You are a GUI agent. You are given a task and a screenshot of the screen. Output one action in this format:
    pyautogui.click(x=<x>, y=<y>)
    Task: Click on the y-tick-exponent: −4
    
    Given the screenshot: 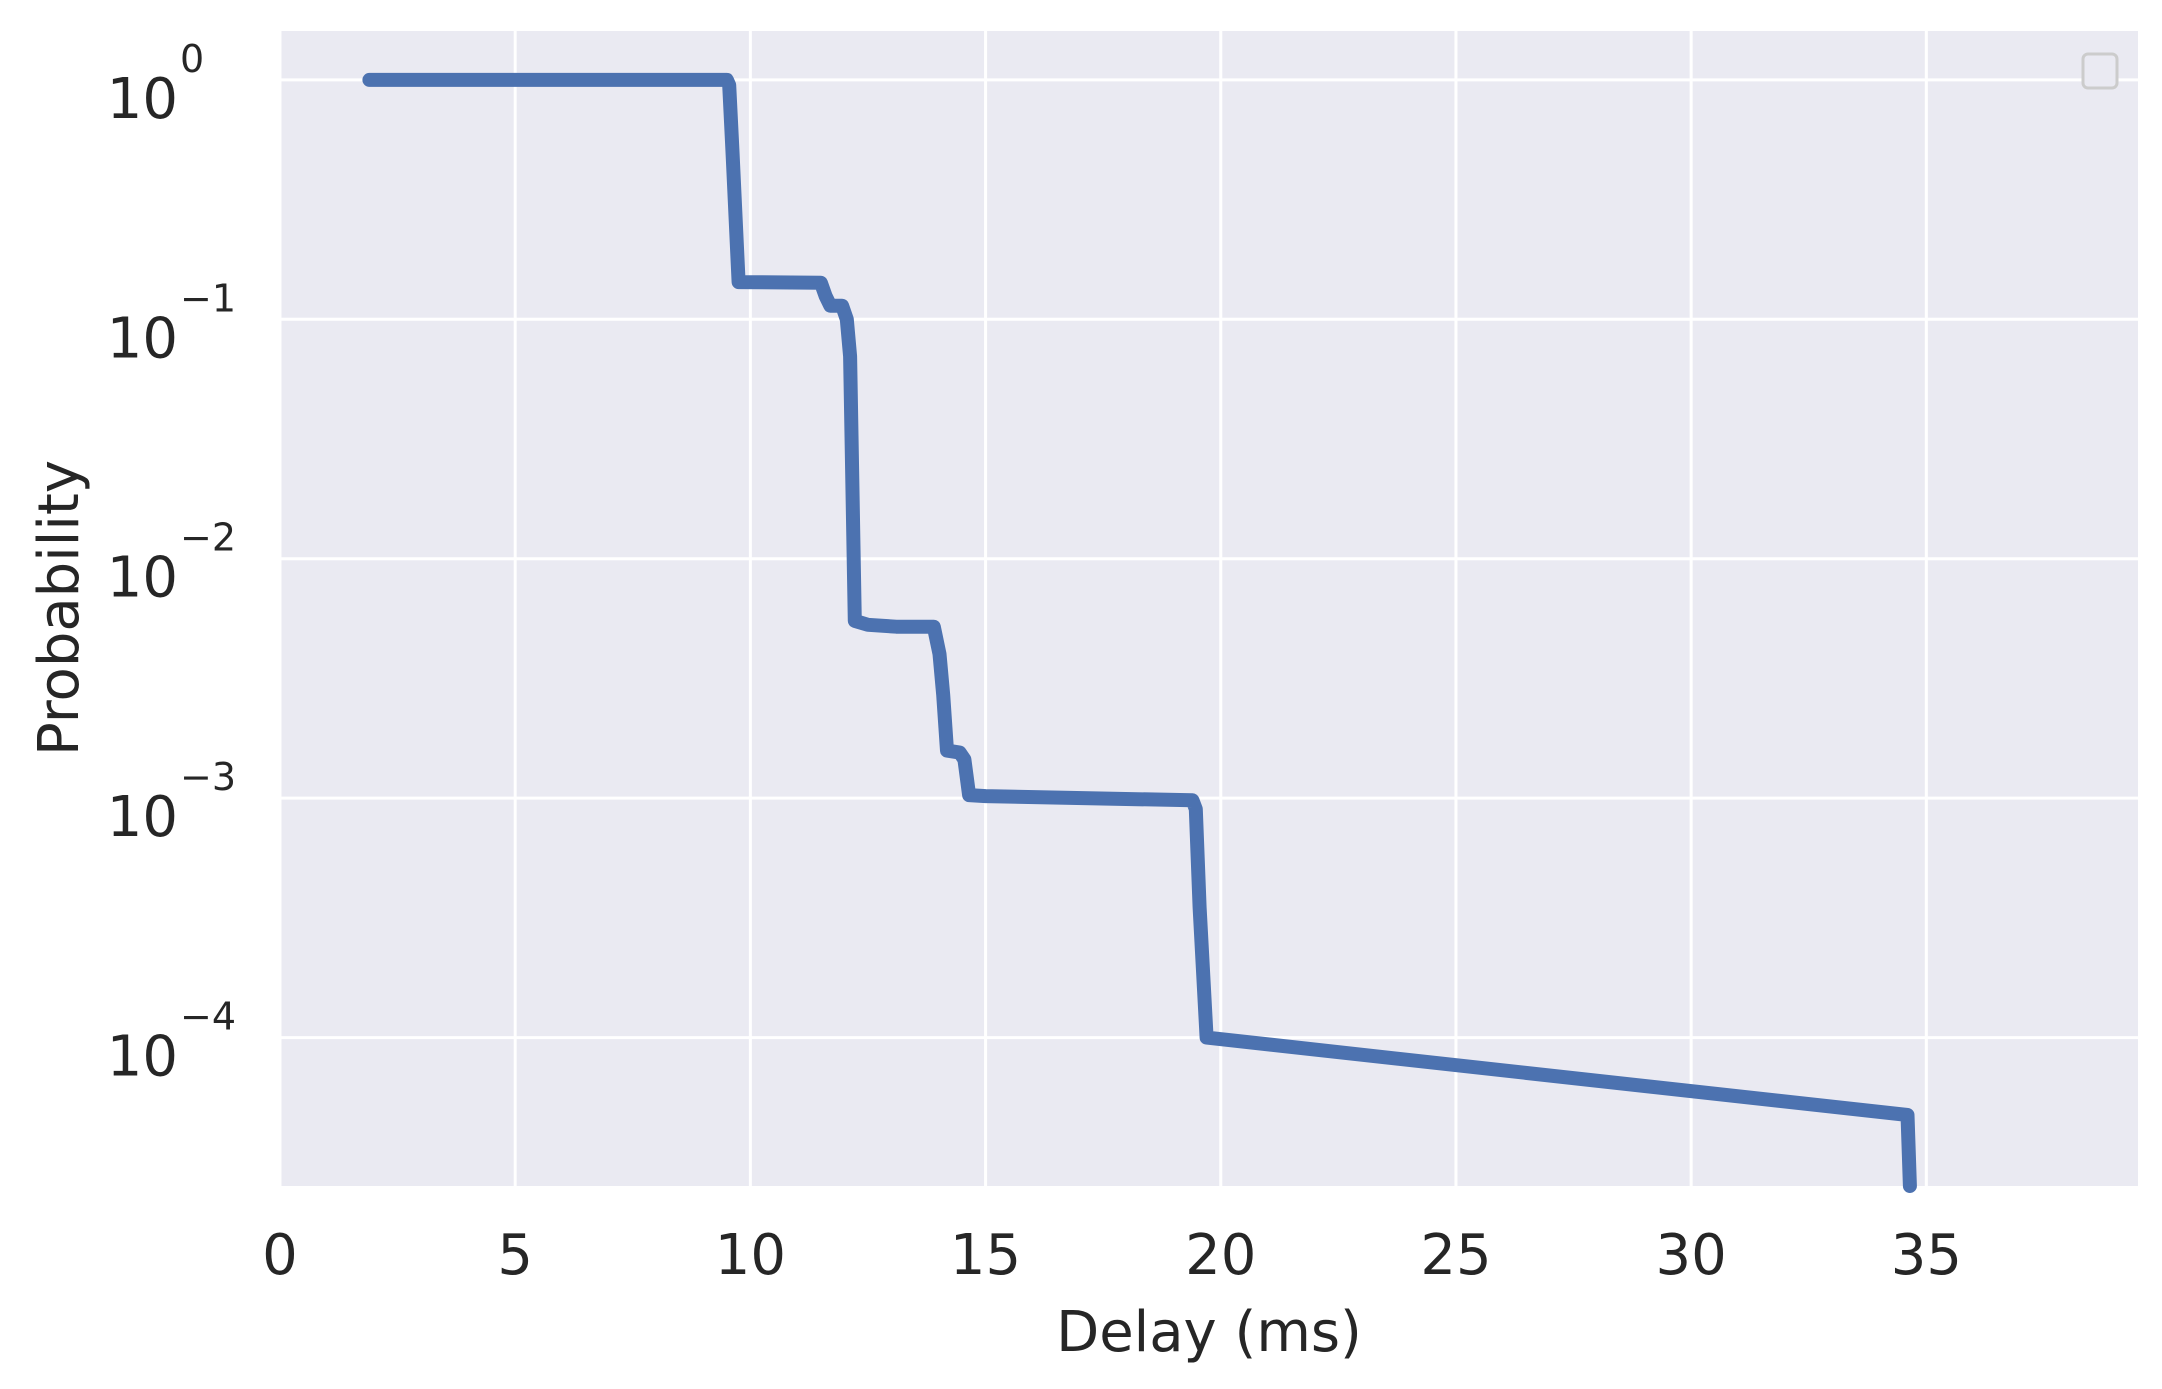 What is the action you would take?
    pyautogui.click(x=208, y=1017)
    